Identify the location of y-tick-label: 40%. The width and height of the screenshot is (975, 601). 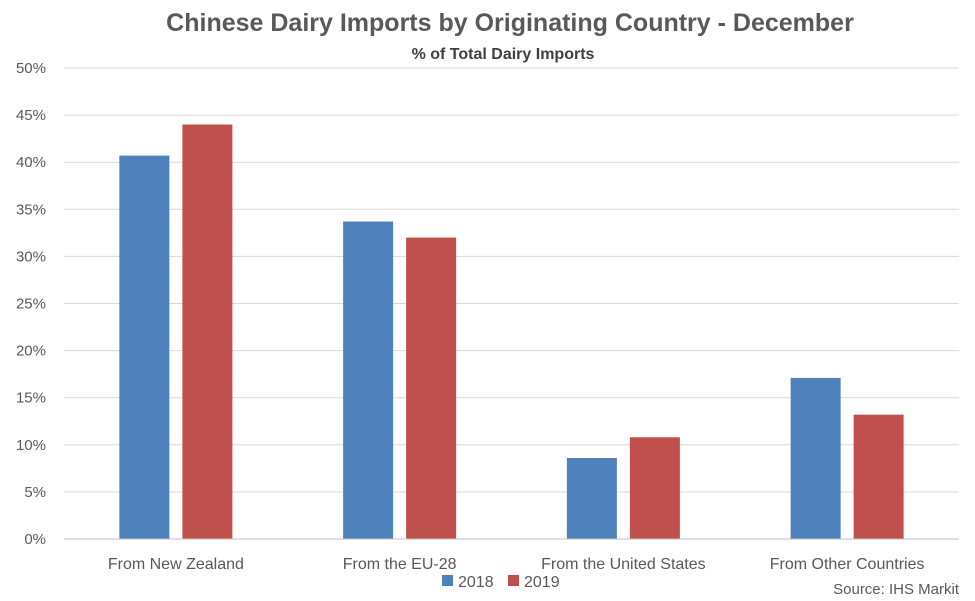
(31, 162).